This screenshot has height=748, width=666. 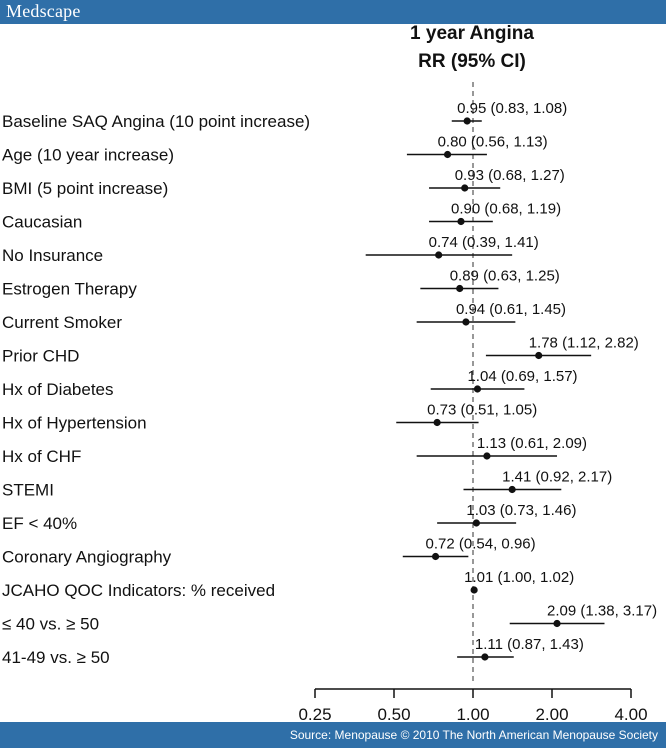 I want to click on row-label: BMI (5 point increase), so click(x=85, y=188).